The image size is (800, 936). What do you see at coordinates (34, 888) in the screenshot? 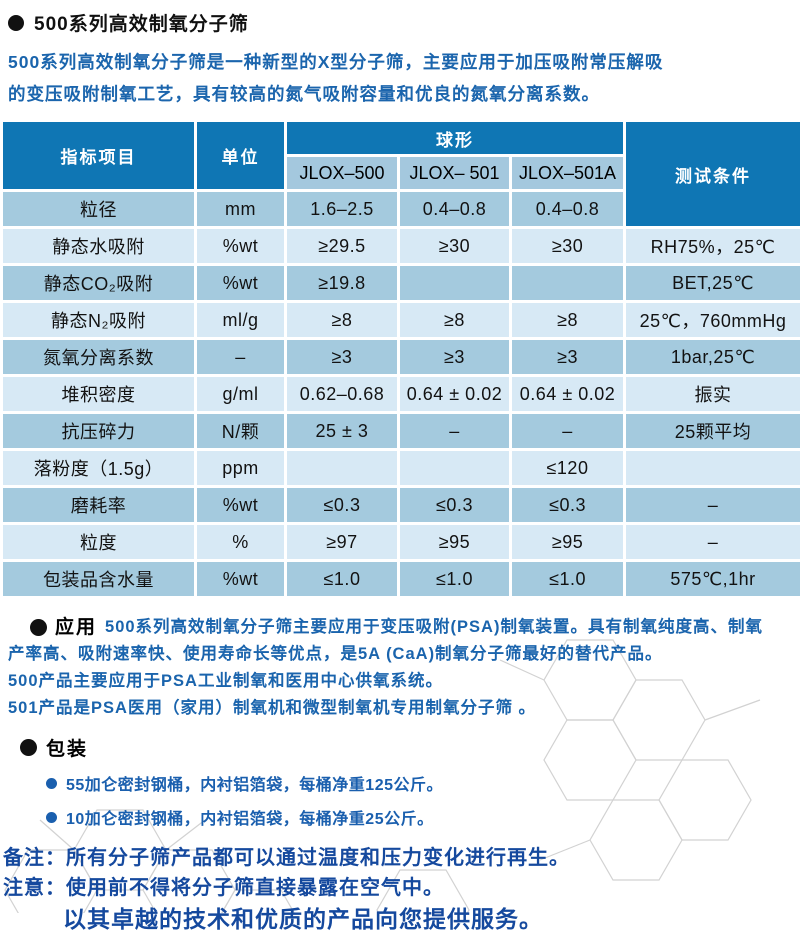
I see `caution-label: 注意：` at bounding box center [34, 888].